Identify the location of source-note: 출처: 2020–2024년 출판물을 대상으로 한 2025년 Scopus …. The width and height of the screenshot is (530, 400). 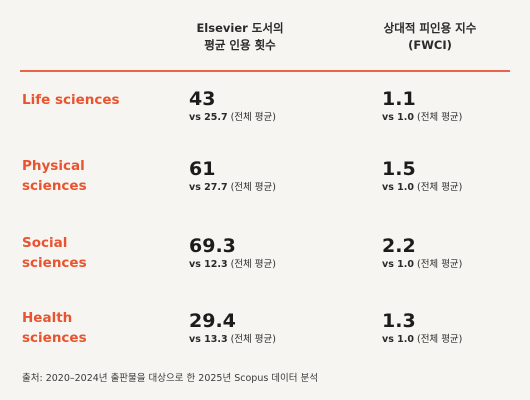
(170, 378).